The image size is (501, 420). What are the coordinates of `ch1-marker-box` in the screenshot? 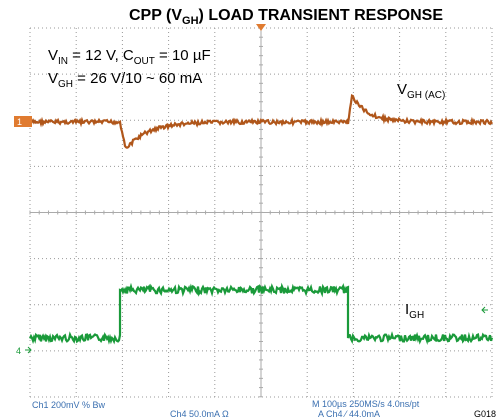 It's located at (23, 121).